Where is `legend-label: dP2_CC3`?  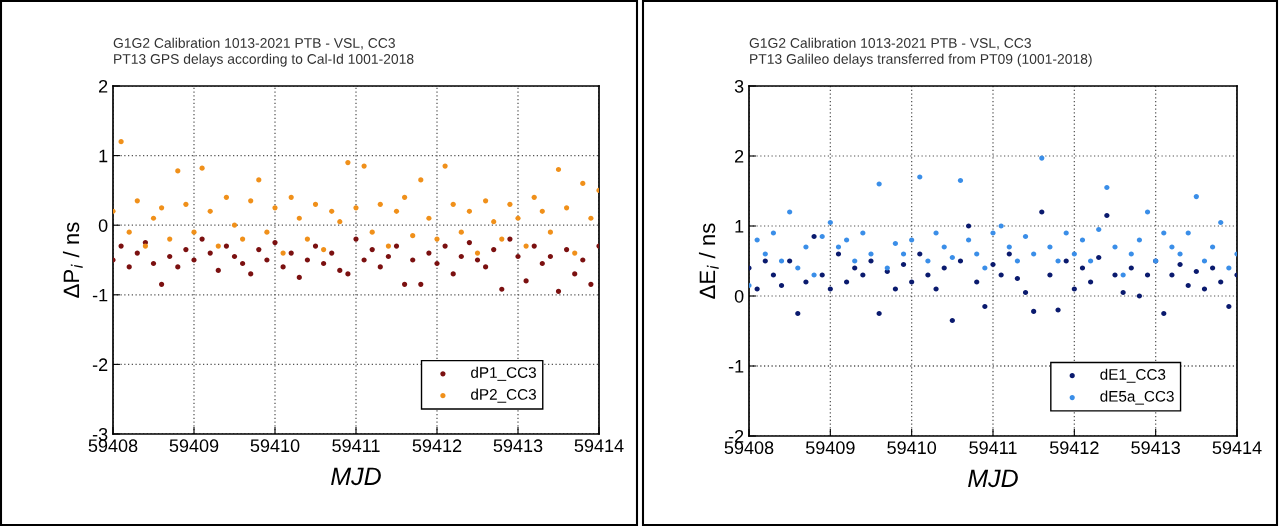
legend-label: dP2_CC3 is located at coordinates (503, 395).